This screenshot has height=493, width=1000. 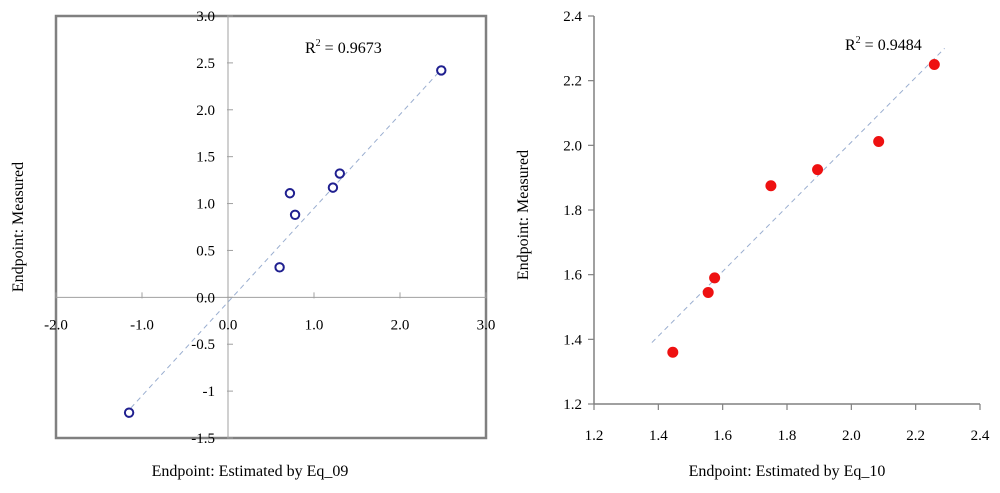 What do you see at coordinates (205, 298) in the screenshot?
I see `left-y-tick-label: 0.0` at bounding box center [205, 298].